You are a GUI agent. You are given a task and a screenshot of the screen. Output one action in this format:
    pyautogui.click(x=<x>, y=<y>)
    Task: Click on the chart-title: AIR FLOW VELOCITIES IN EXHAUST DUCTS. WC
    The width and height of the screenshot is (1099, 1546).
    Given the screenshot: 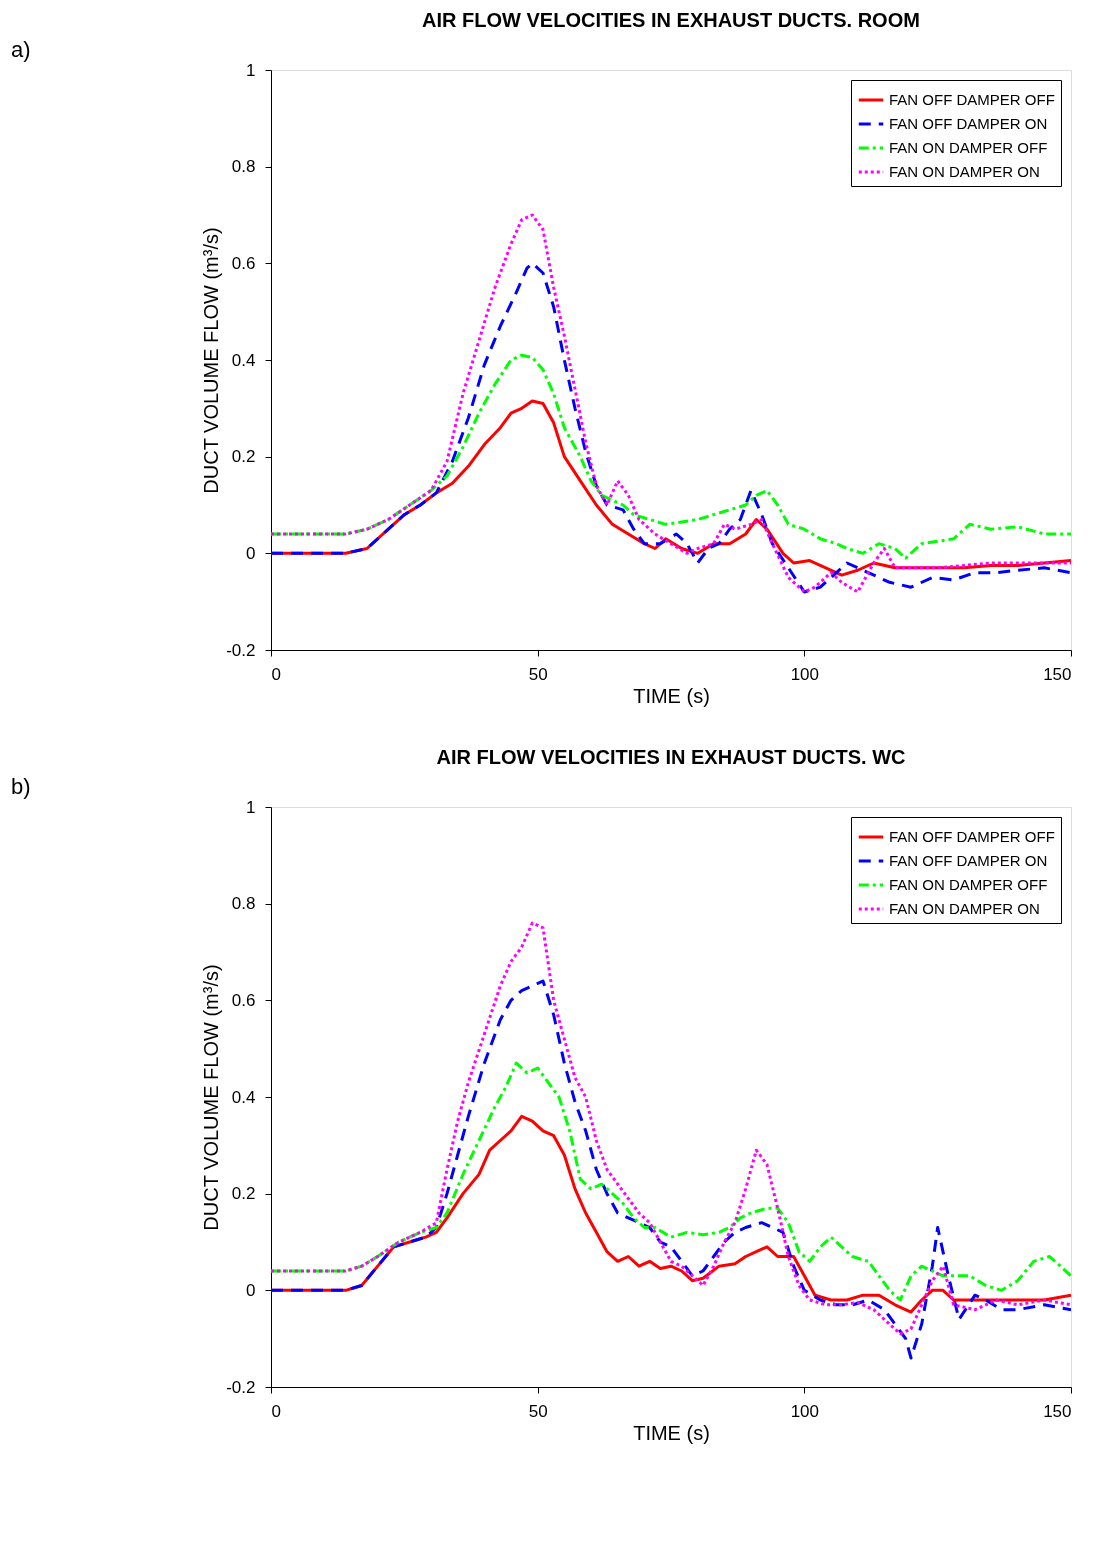 What is the action you would take?
    pyautogui.click(x=671, y=757)
    